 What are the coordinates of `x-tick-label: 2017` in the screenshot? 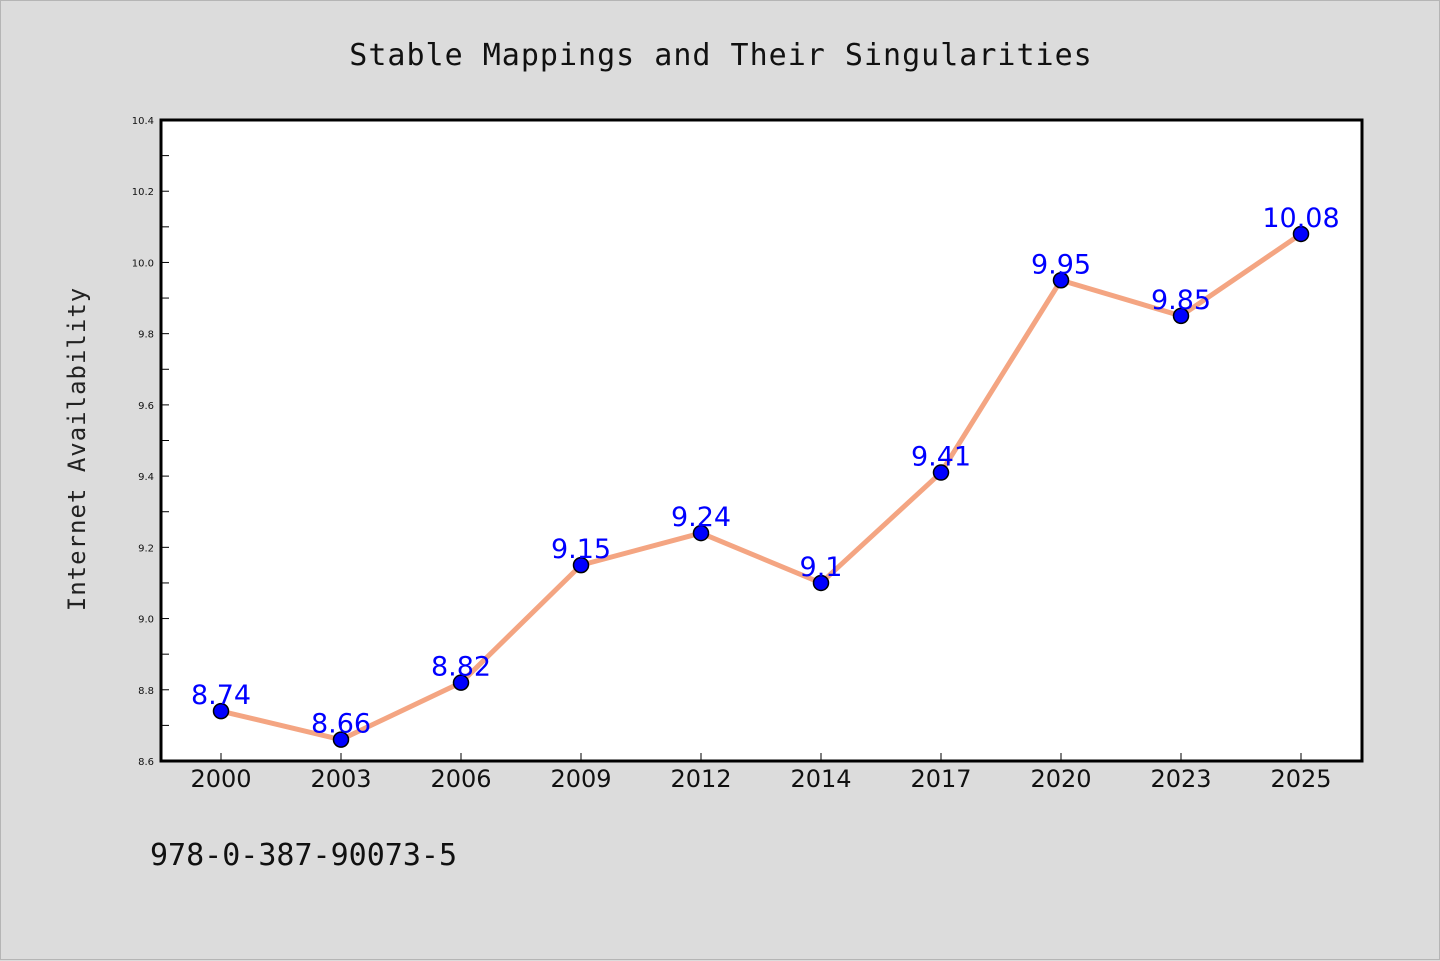 It's located at (940, 779).